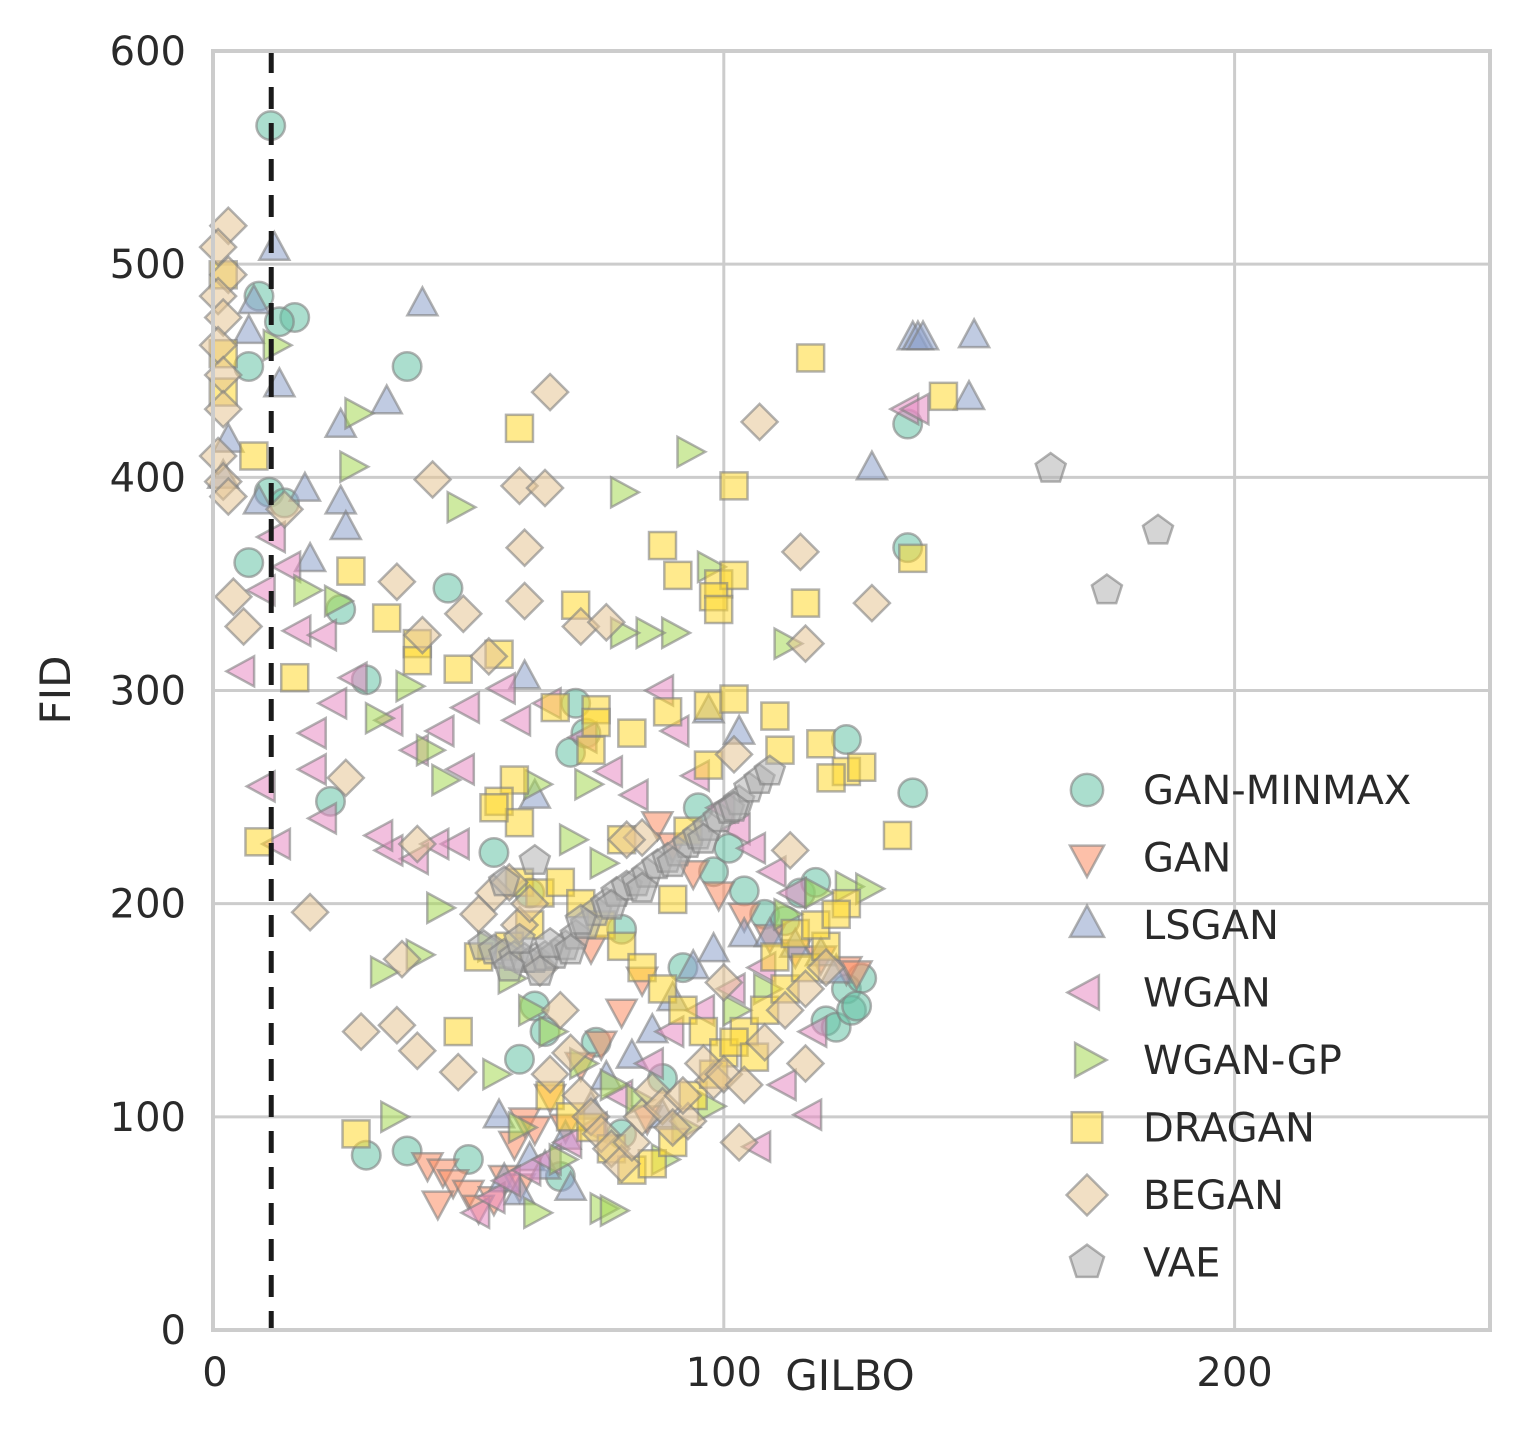 The image size is (1520, 1431). What do you see at coordinates (148, 265) in the screenshot?
I see `y-tick-label: 500` at bounding box center [148, 265].